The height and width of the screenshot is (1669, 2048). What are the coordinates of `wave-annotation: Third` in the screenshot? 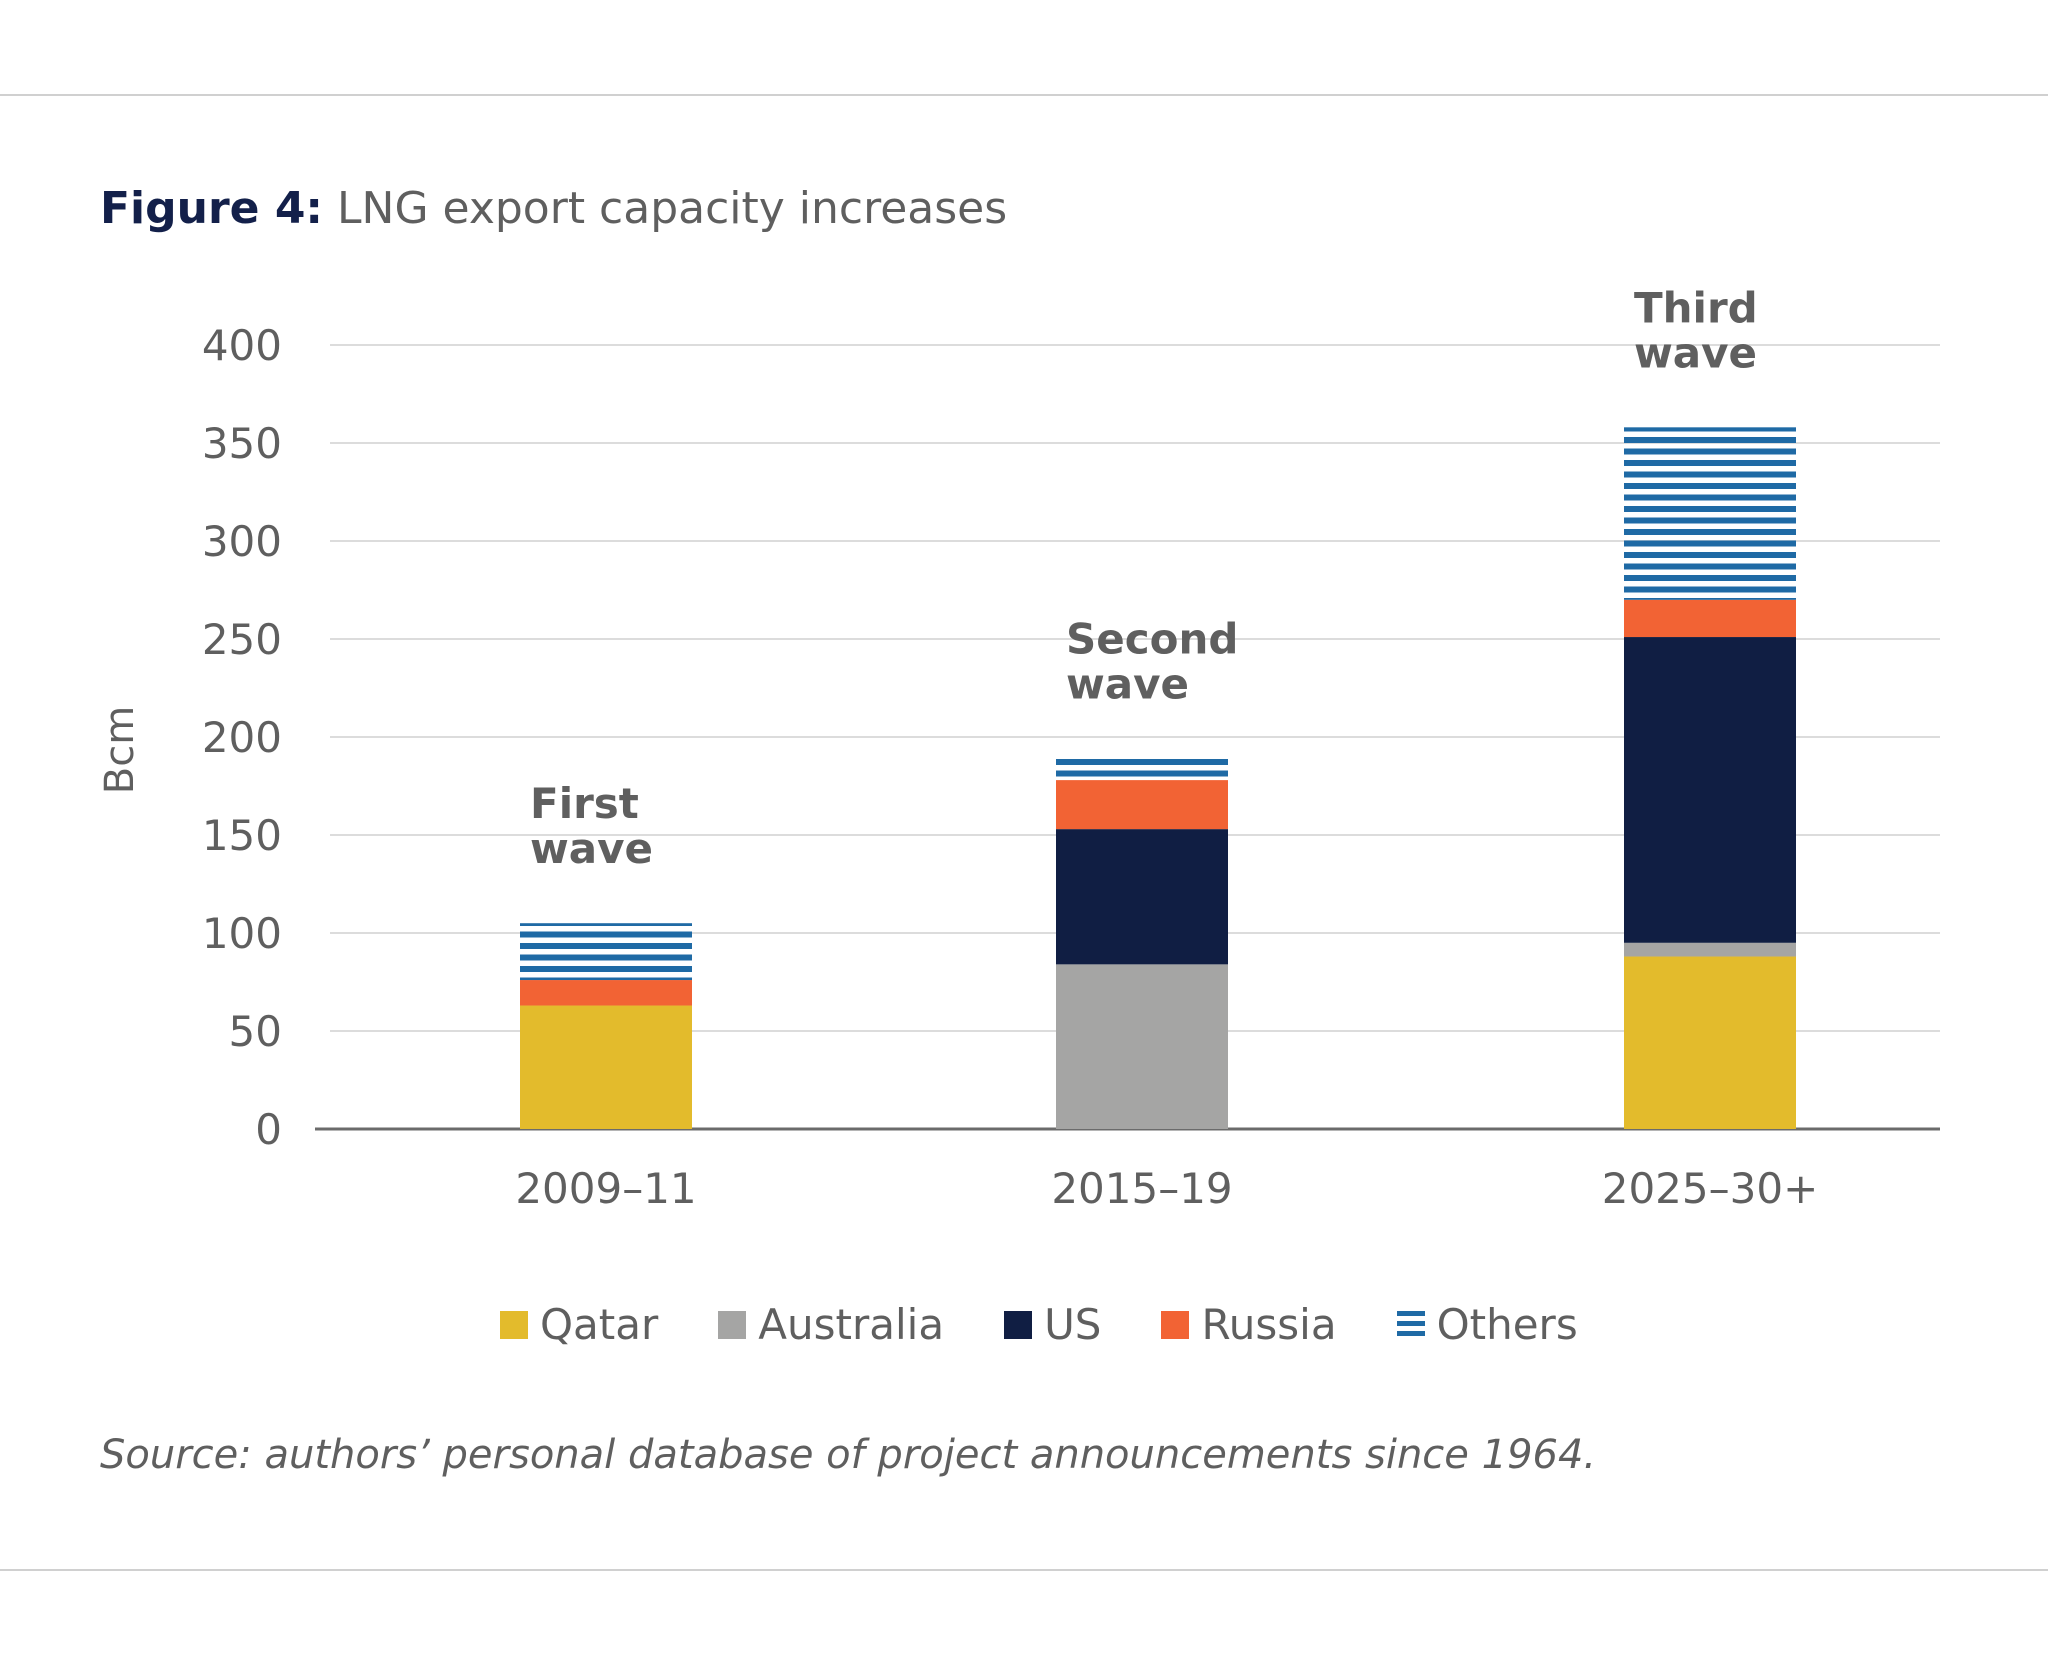 It's located at (1696, 307).